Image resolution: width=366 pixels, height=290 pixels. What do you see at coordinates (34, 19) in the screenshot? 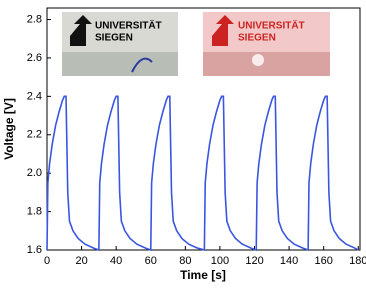
I see `y-tick-label: 2.8` at bounding box center [34, 19].